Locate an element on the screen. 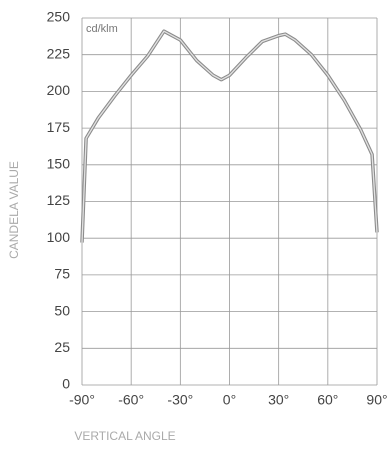 The image size is (391, 453). y-tick-label: 25 is located at coordinates (62, 347).